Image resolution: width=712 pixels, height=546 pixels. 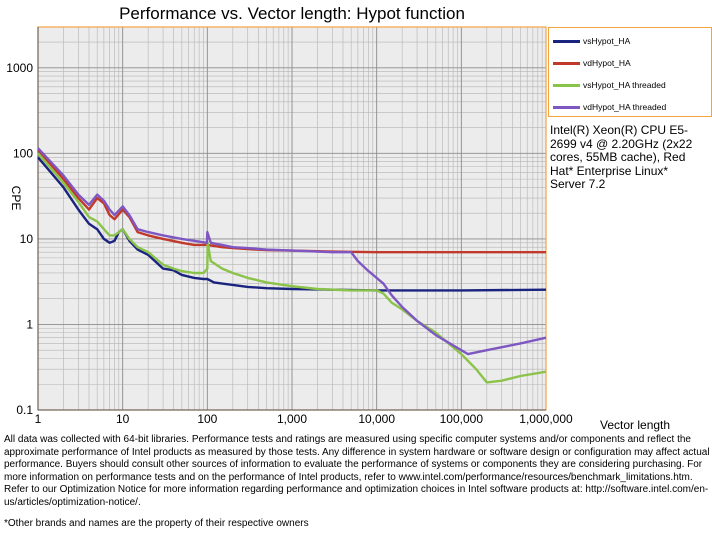 I want to click on y-tick-label: 10, so click(x=27, y=239).